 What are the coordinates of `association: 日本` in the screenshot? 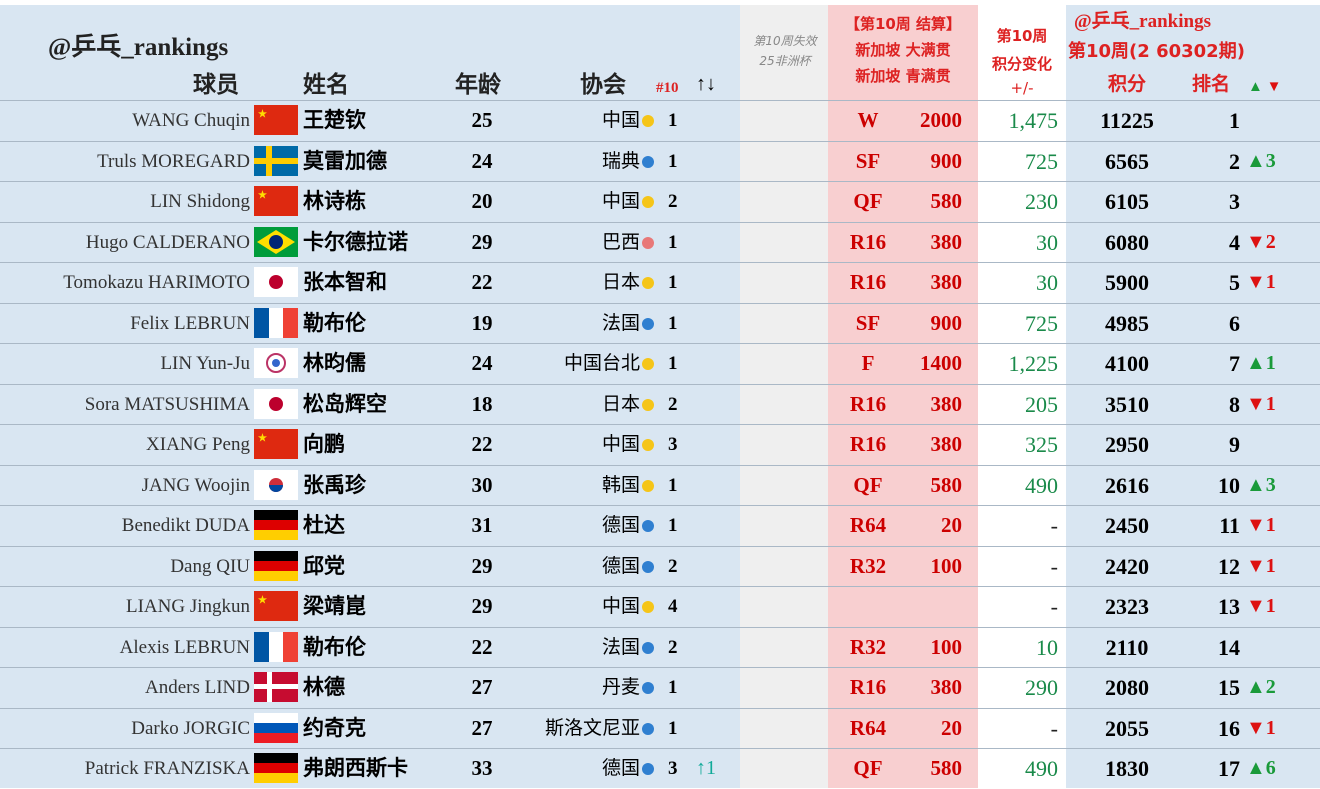 It's located at (620, 282).